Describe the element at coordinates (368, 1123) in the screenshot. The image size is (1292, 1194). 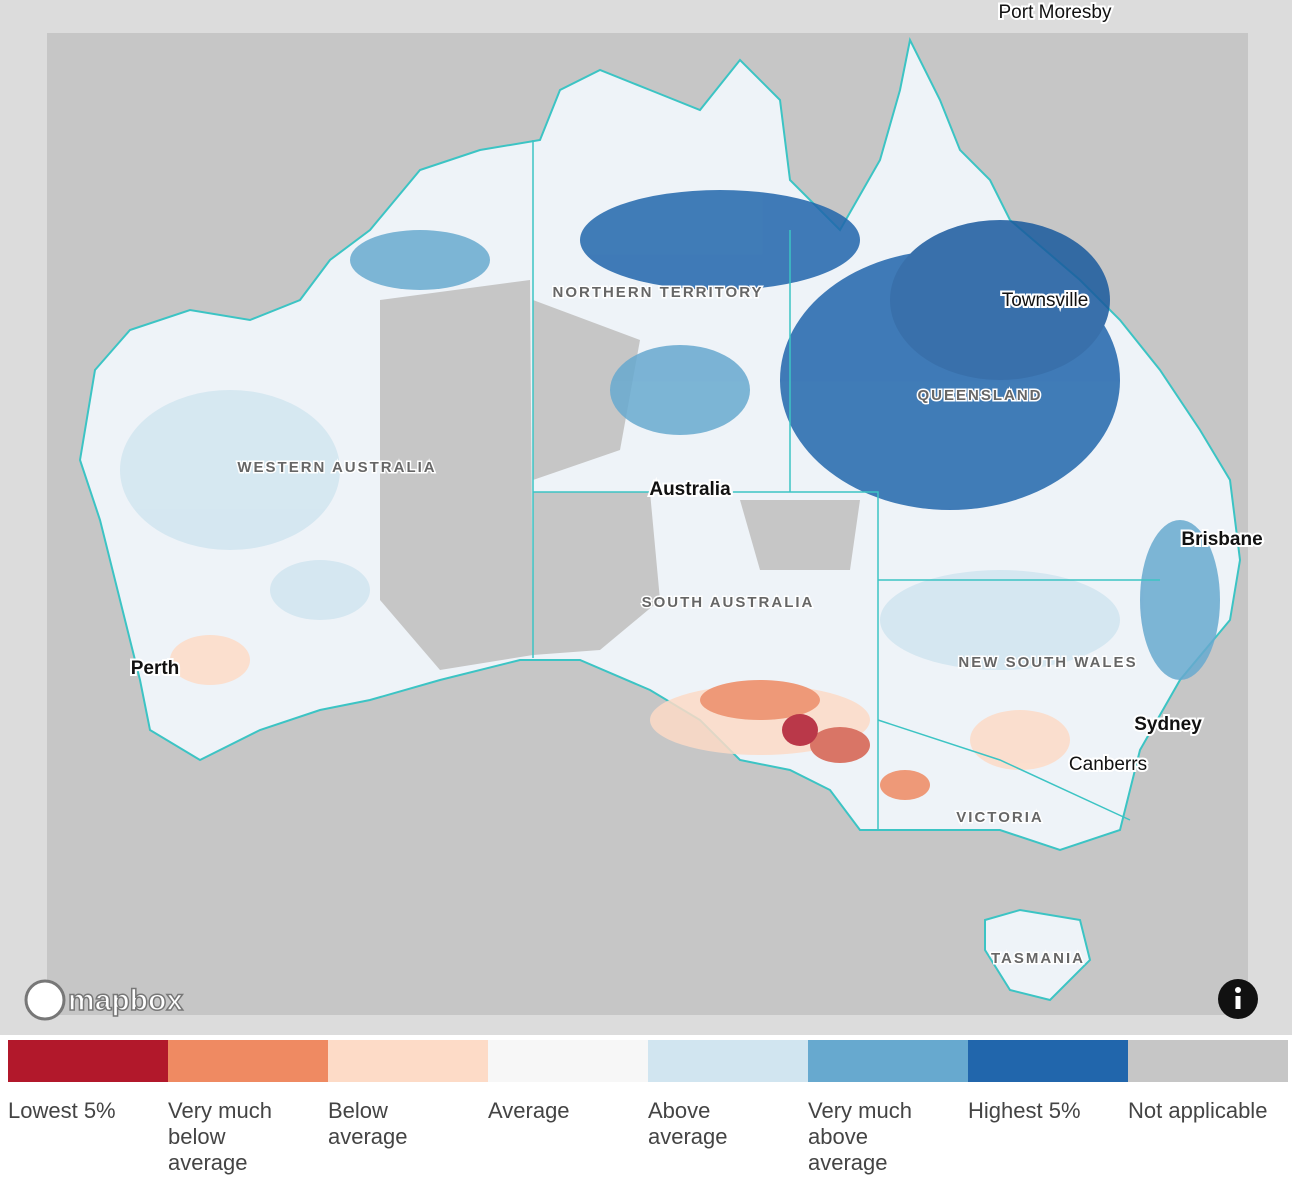
I see `legend-label: Below average` at that location.